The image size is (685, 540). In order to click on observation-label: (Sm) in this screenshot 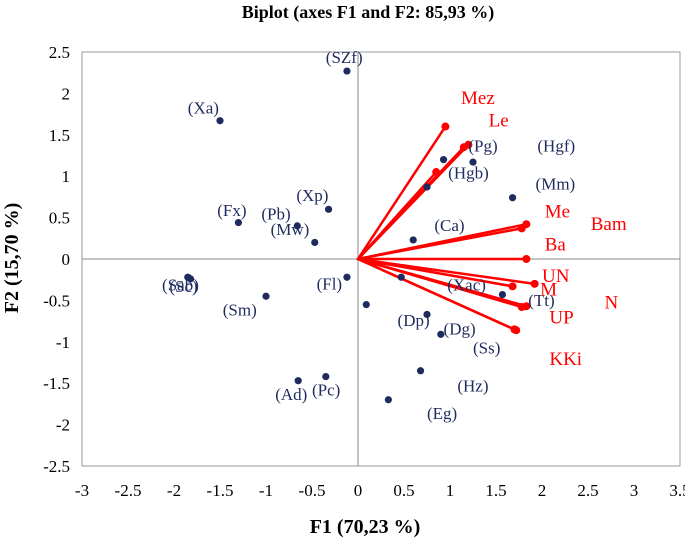, I will do `click(240, 309)`.